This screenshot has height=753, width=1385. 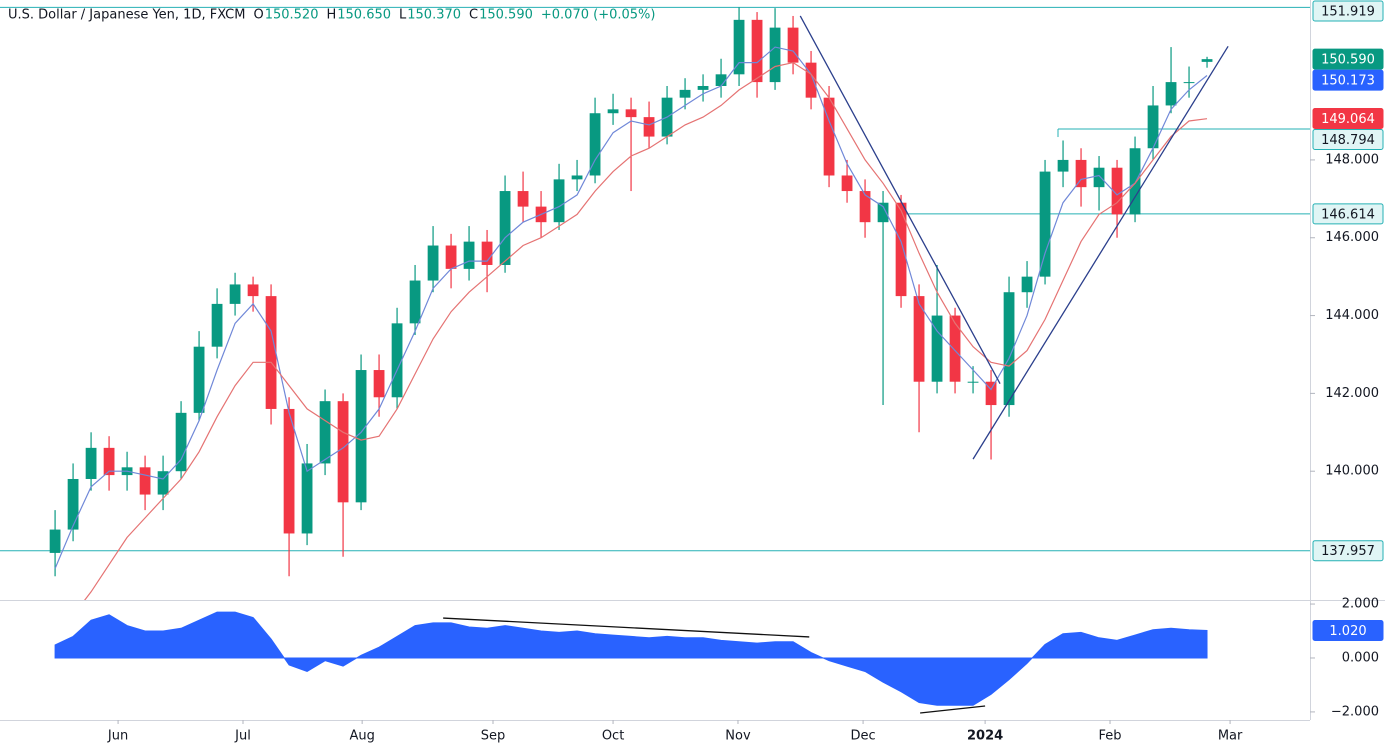 What do you see at coordinates (631, 662) in the screenshot?
I see `oscillator-panel` at bounding box center [631, 662].